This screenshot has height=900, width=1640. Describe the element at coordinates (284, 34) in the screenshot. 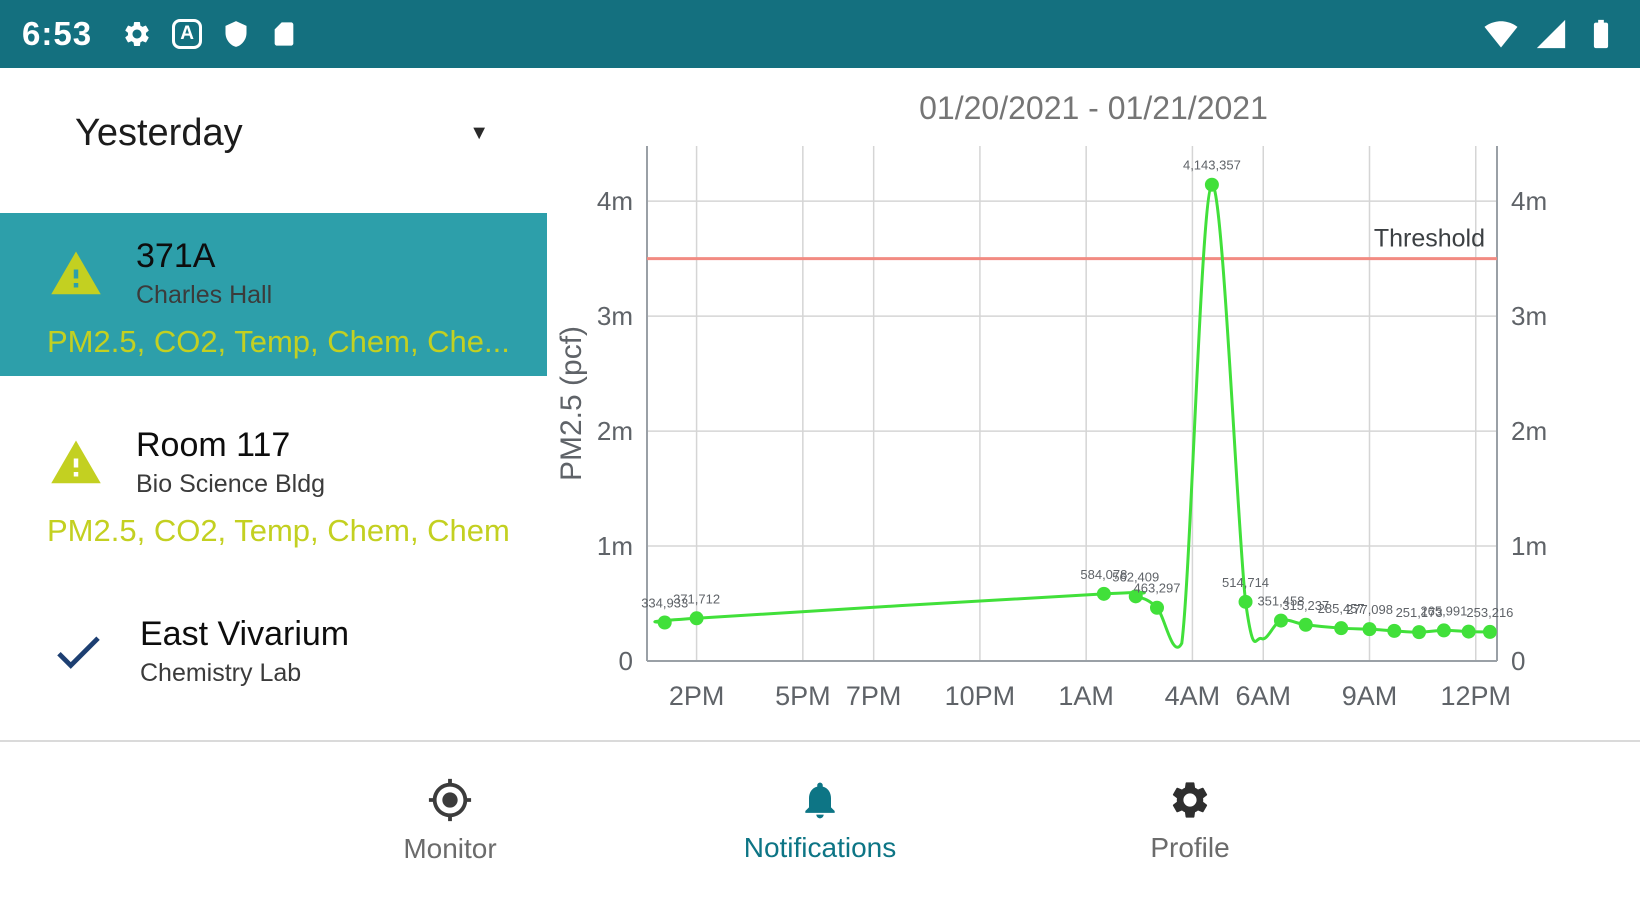

I see `sim-card-icon` at that location.